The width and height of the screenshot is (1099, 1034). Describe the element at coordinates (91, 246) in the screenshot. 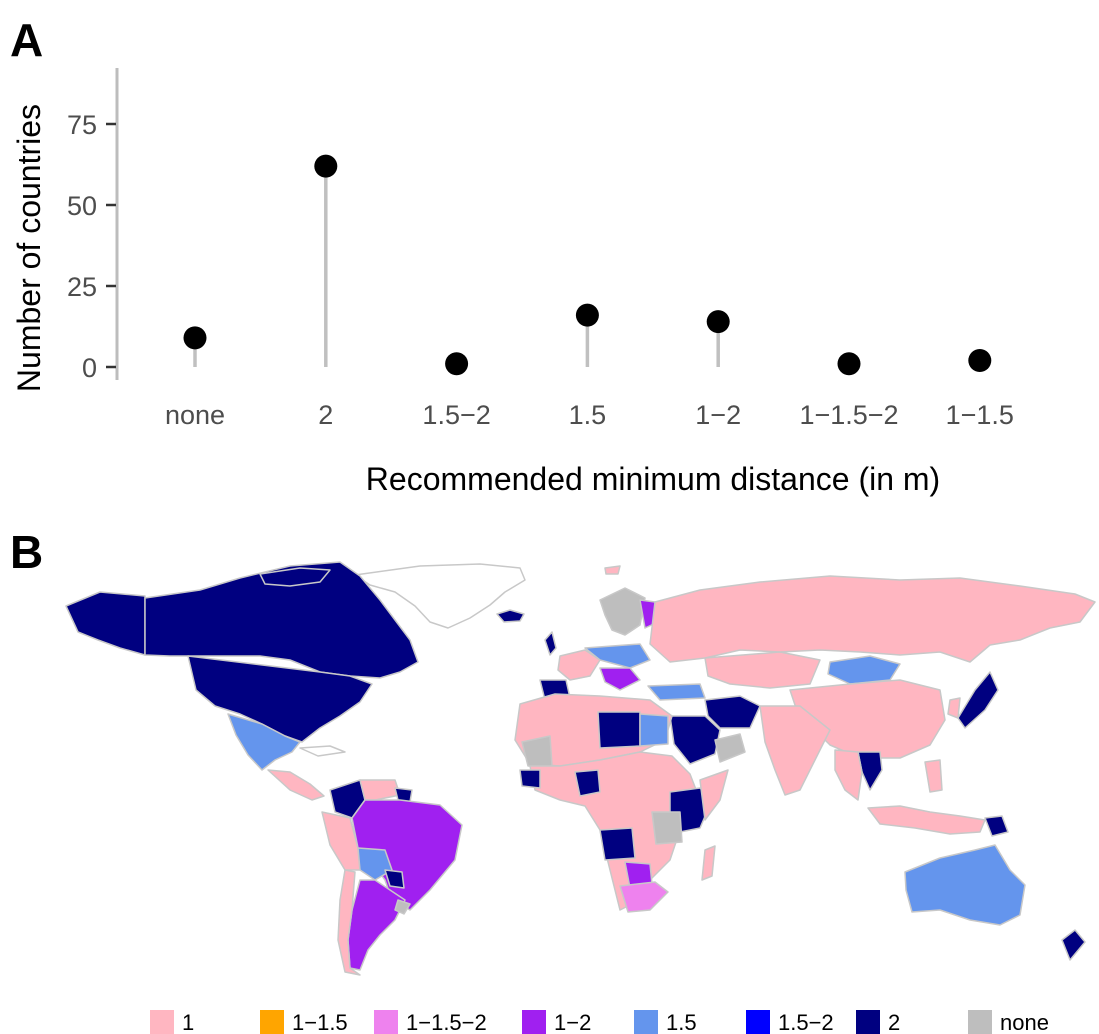

I see `y-ticks: 0 25 50 75` at that location.